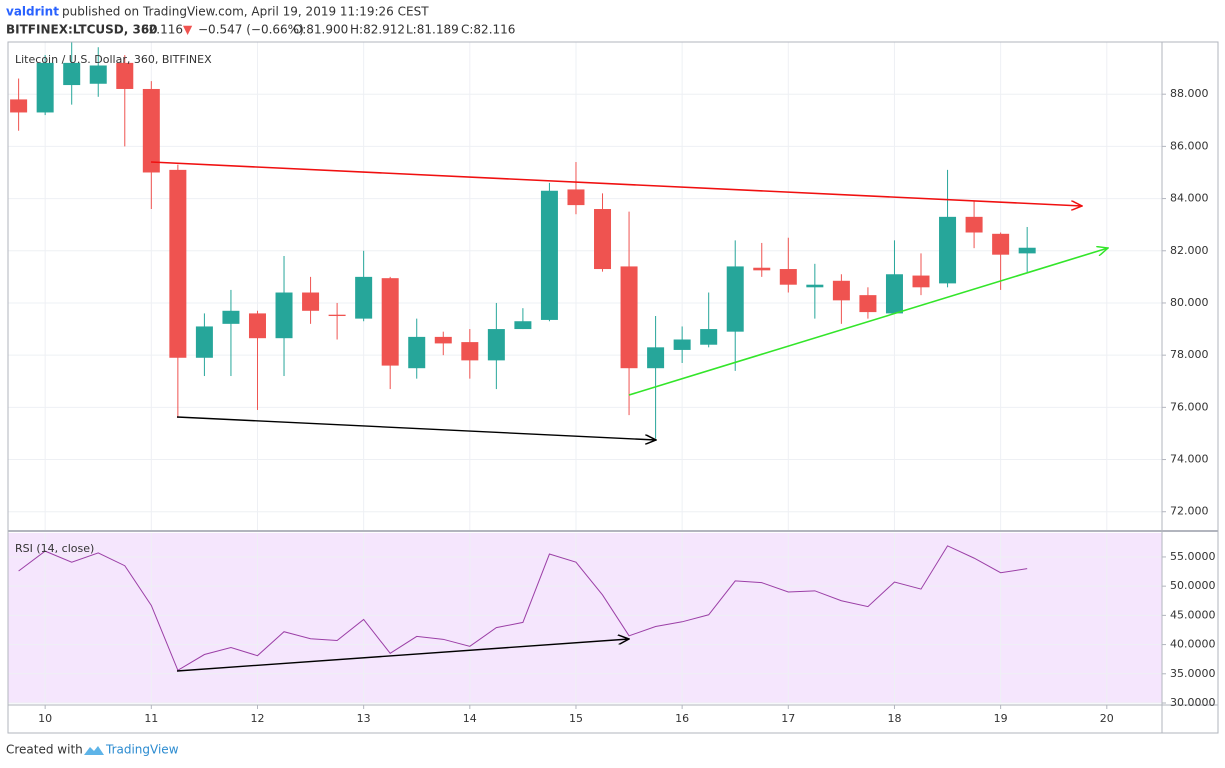 This screenshot has width=1225, height=768. I want to click on x-tick-label: 15, so click(576, 718).